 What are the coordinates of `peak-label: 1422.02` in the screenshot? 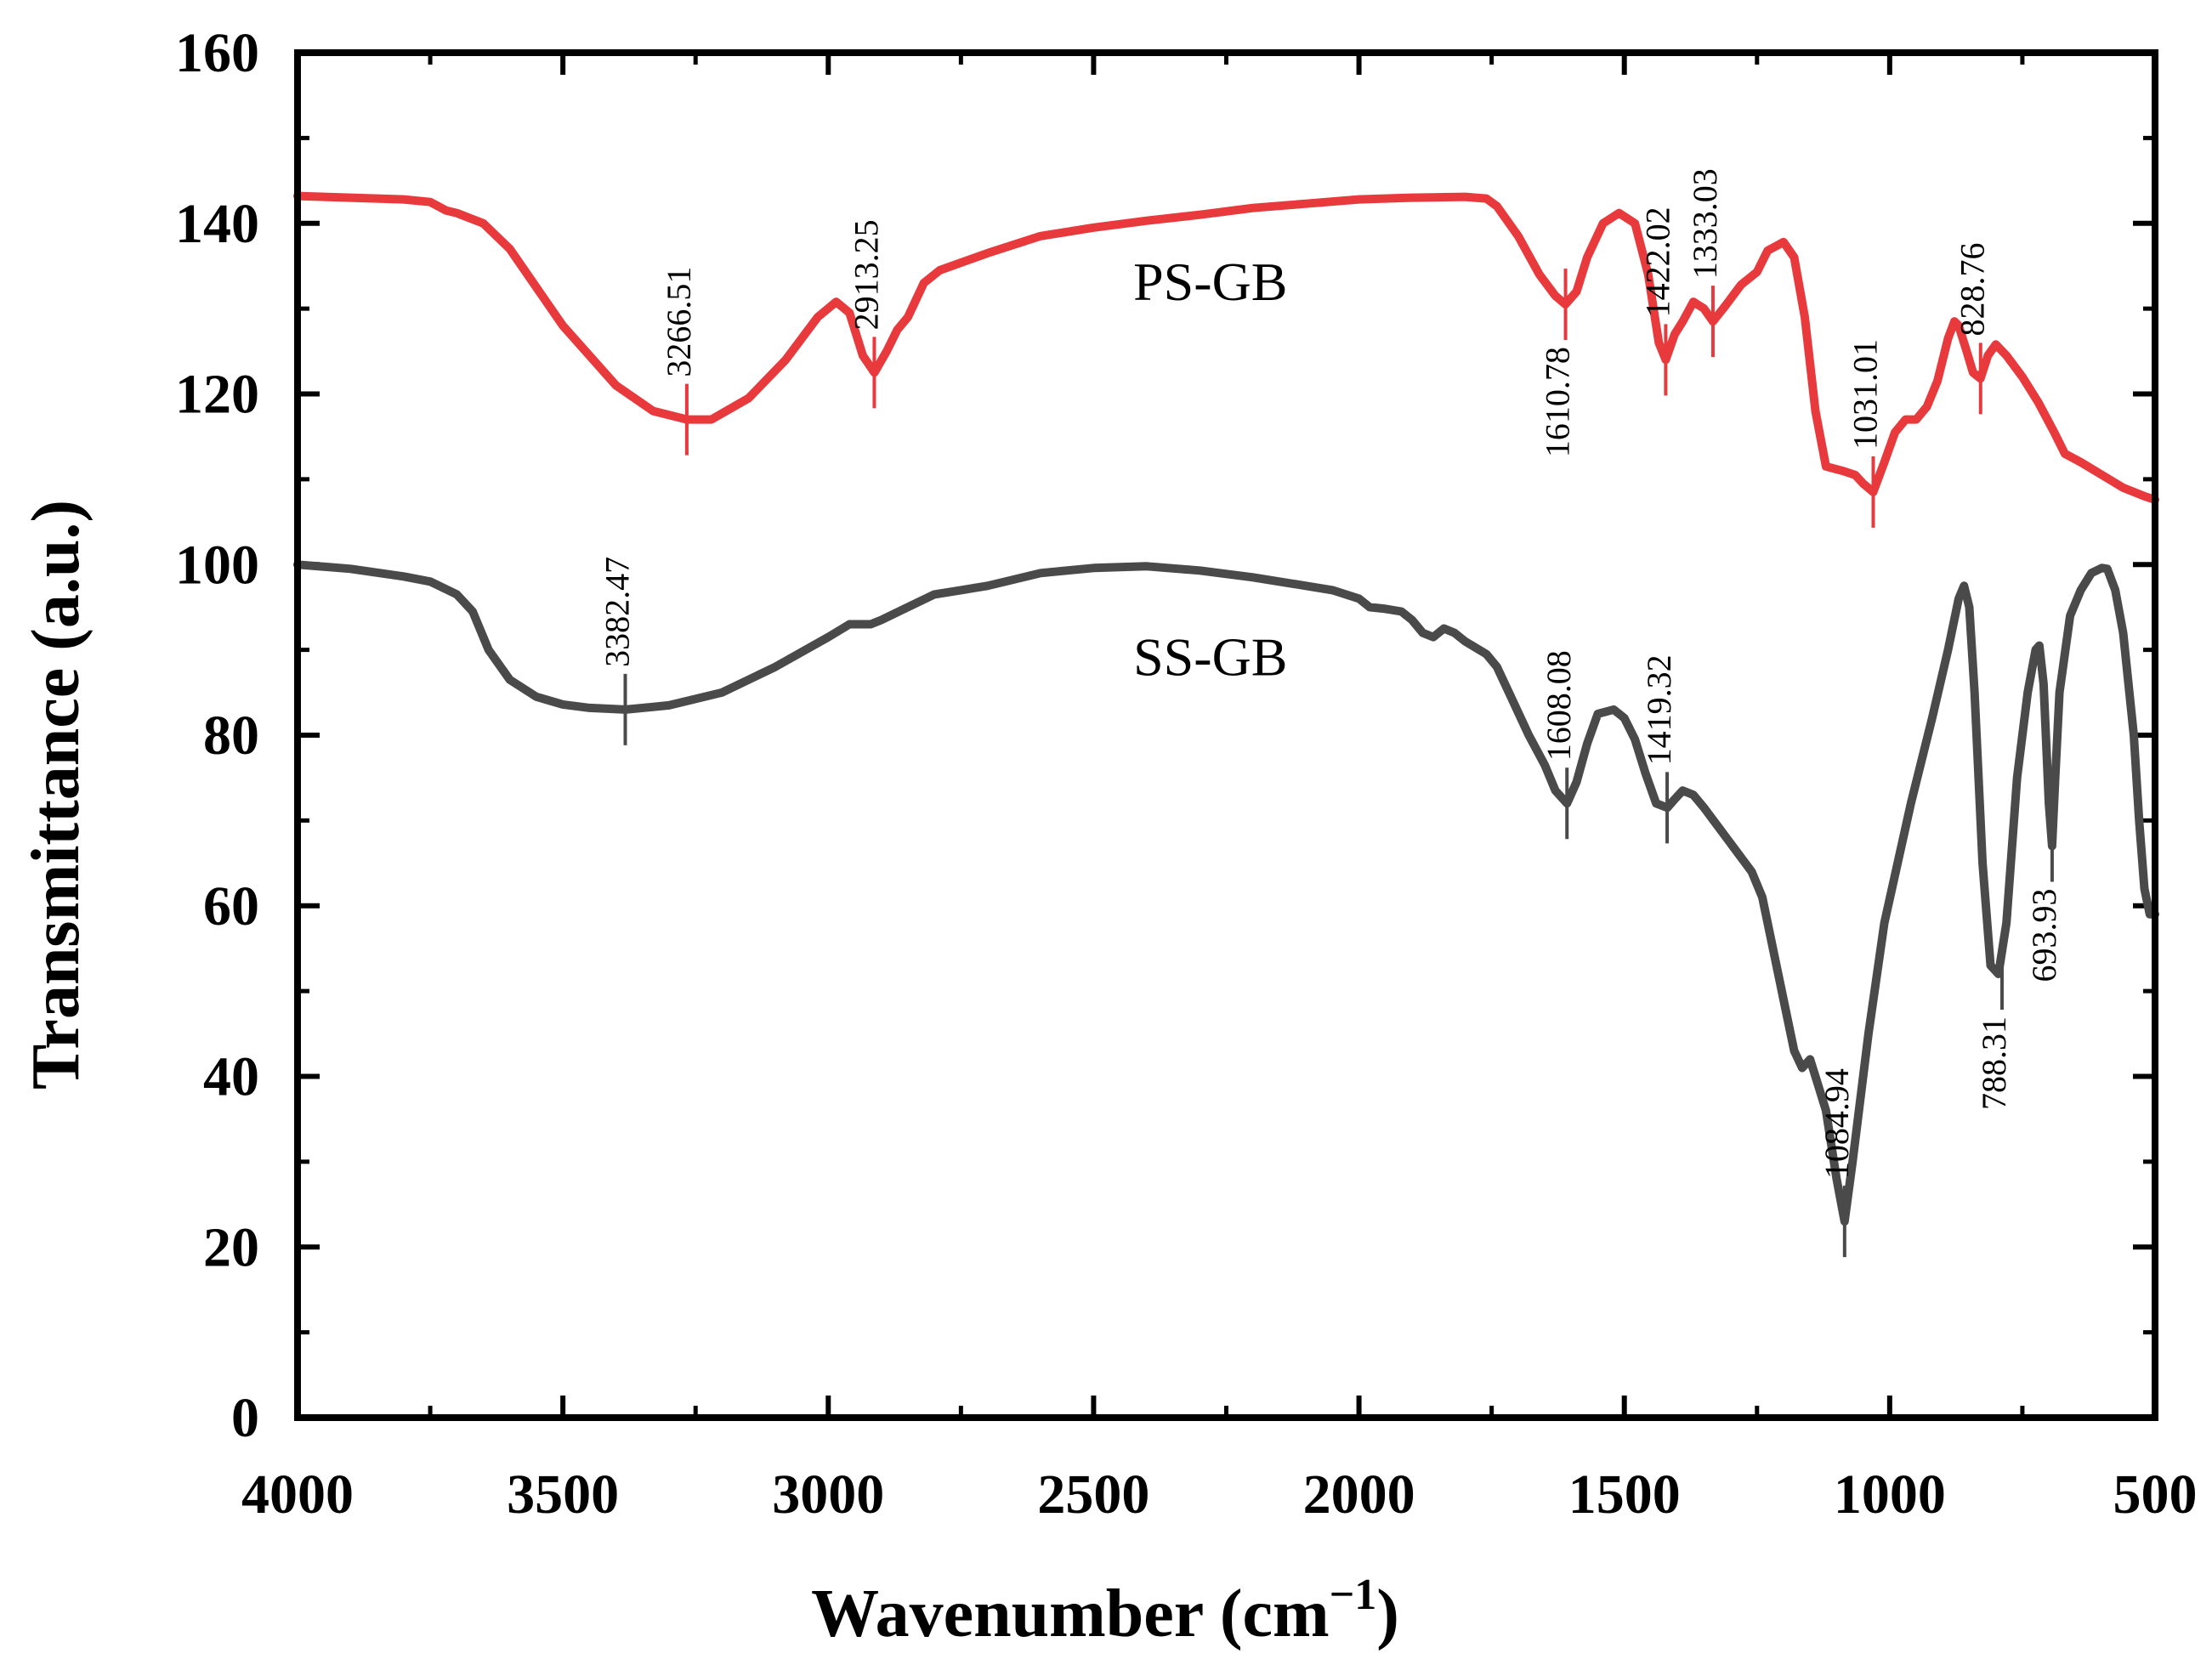 It's located at (1657, 262).